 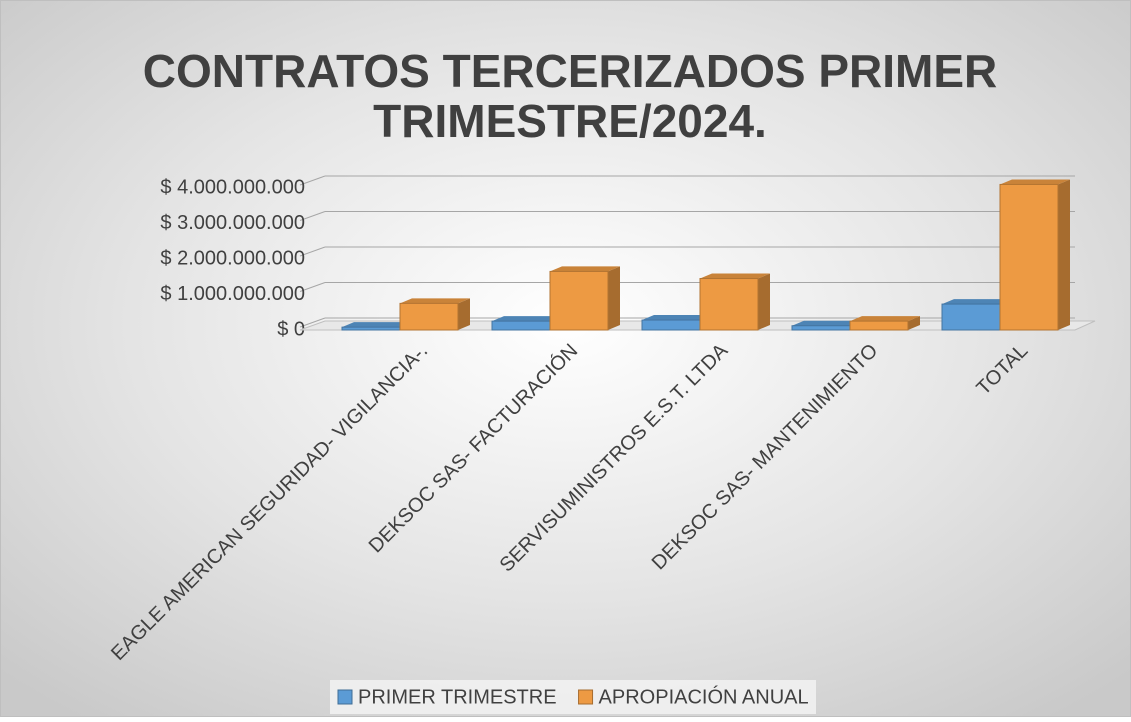 What do you see at coordinates (232, 294) in the screenshot?
I see `y-tick-label: $ 1.000.000.000` at bounding box center [232, 294].